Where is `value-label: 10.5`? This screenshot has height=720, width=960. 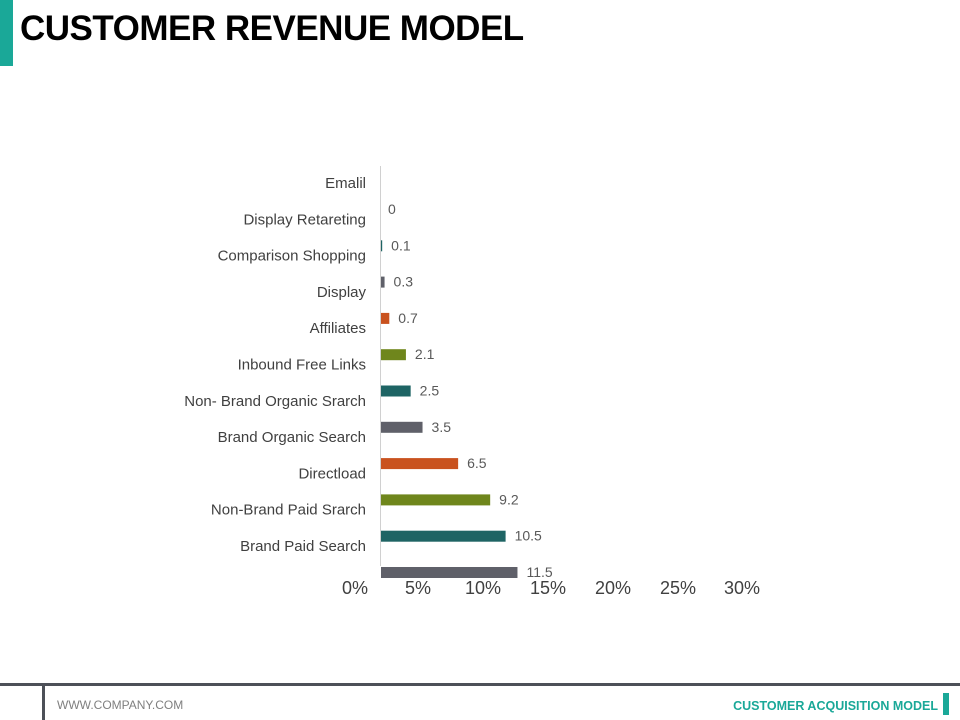
value-label: 10.5 is located at coordinates (528, 536).